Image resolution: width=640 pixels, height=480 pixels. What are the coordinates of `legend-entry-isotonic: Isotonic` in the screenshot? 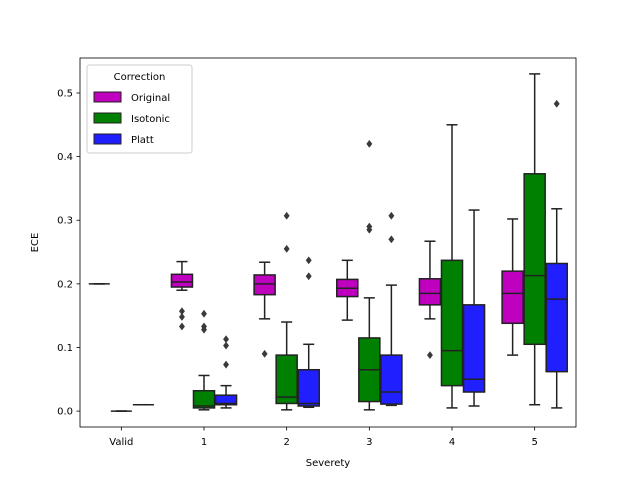 It's located at (150, 119).